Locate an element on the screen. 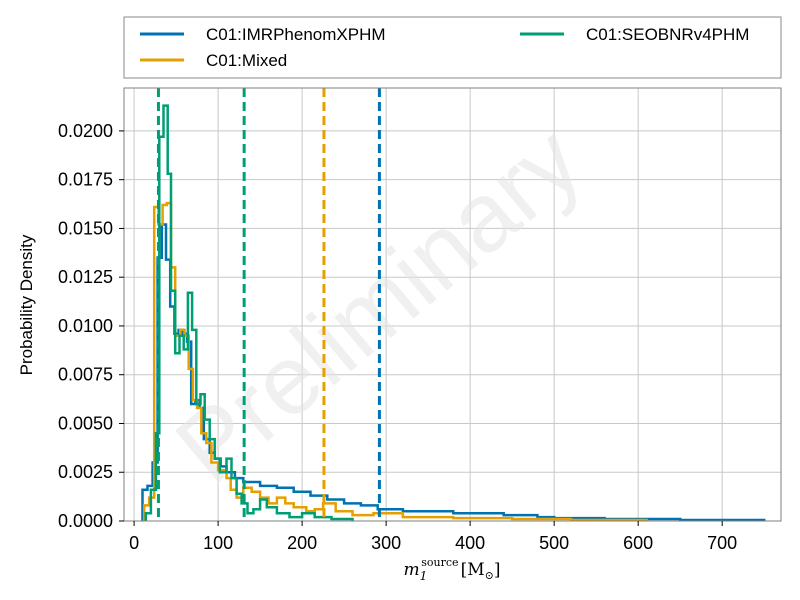 This screenshot has height=600, width=800. x-tick-label: 200 is located at coordinates (302, 543).